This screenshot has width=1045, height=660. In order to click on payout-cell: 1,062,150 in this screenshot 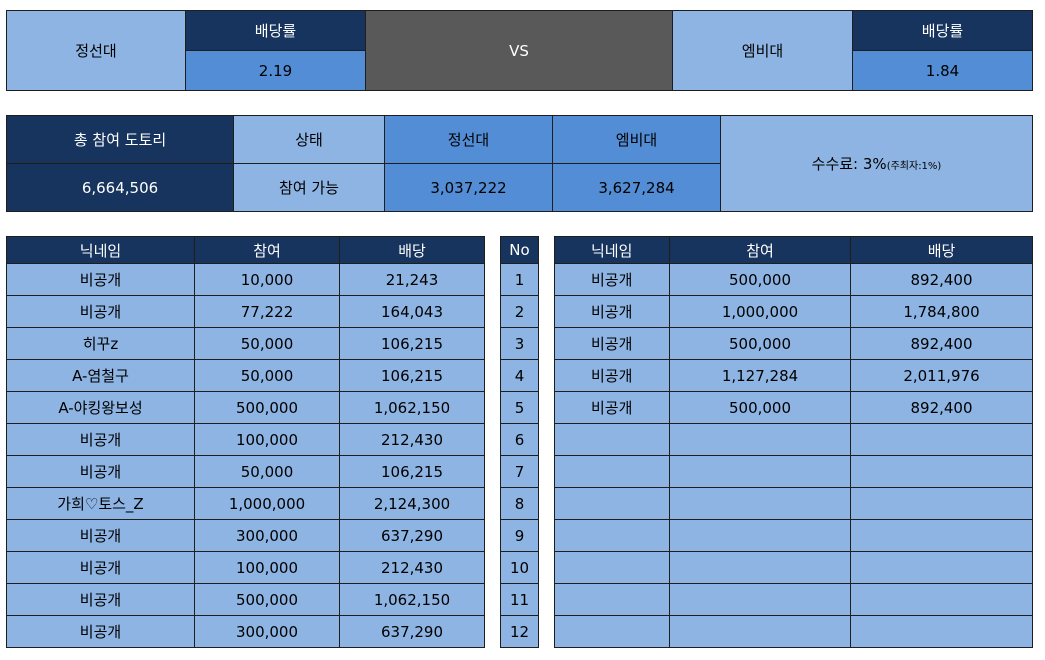, I will do `click(412, 599)`.